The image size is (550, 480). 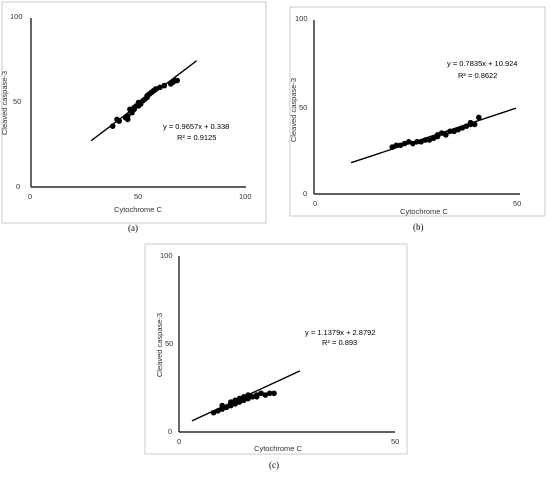 I want to click on panel-c-y-axis-label: Cleaved caspase-3, so click(x=159, y=345).